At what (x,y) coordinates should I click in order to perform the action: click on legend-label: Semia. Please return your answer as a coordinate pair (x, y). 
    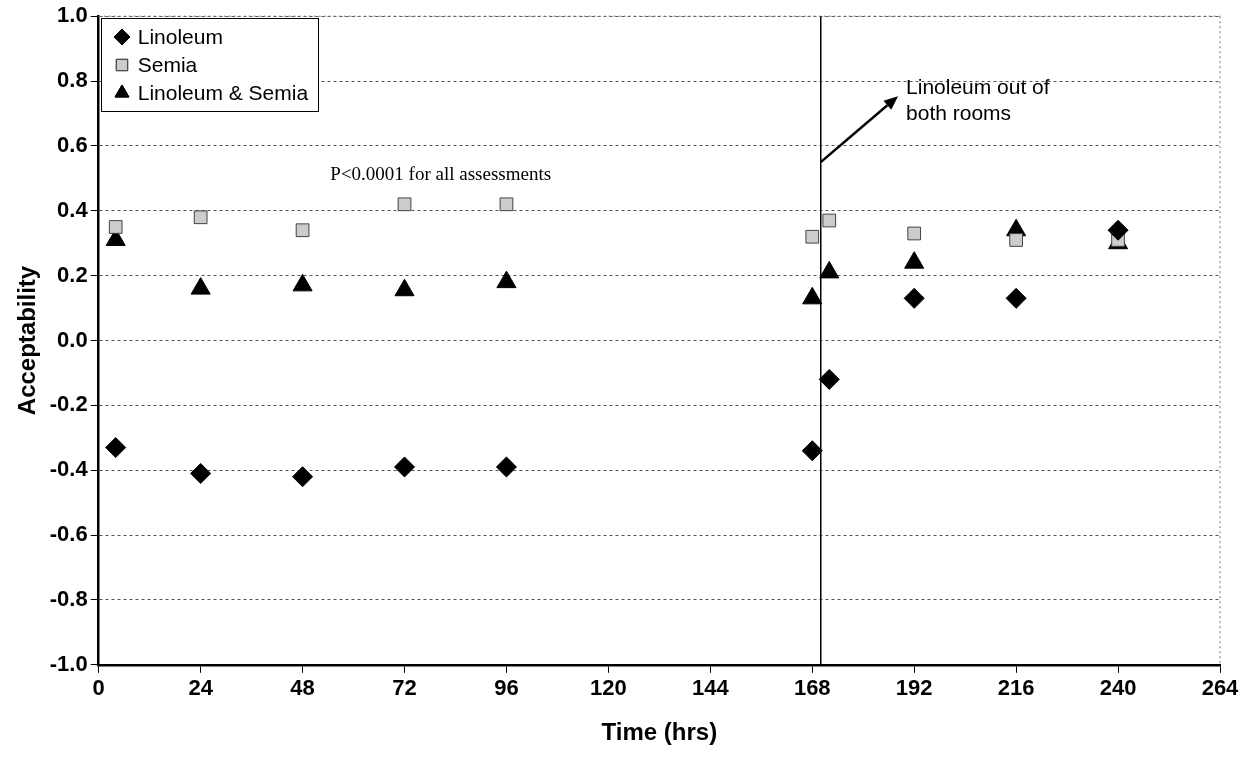
    Looking at the image, I should click on (167, 65).